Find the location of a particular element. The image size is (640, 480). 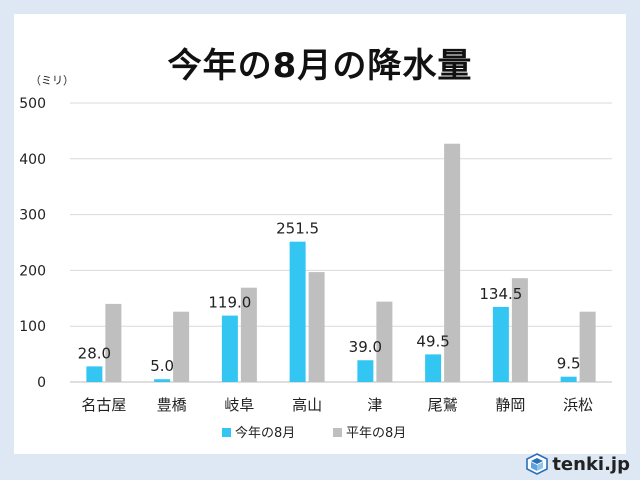

brand-name: tenki.jp is located at coordinates (591, 464).